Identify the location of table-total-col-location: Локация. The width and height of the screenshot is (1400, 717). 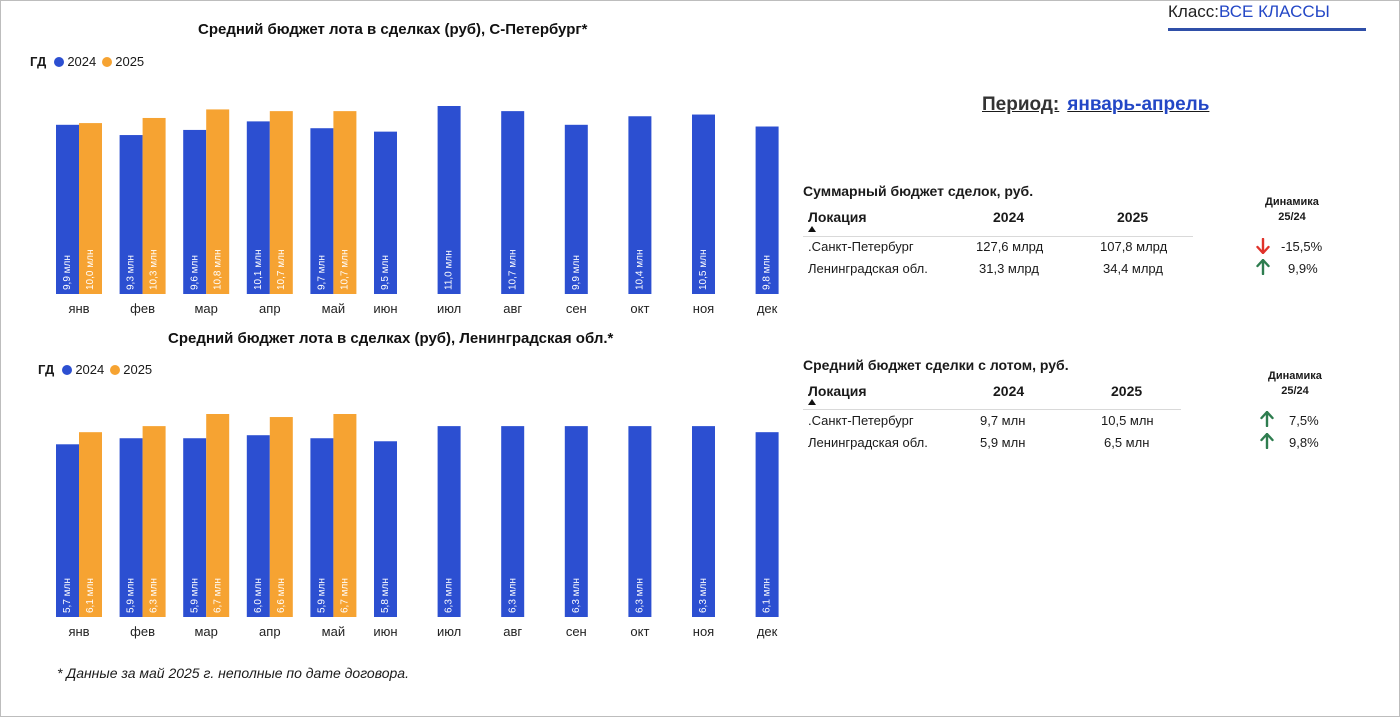
(837, 217).